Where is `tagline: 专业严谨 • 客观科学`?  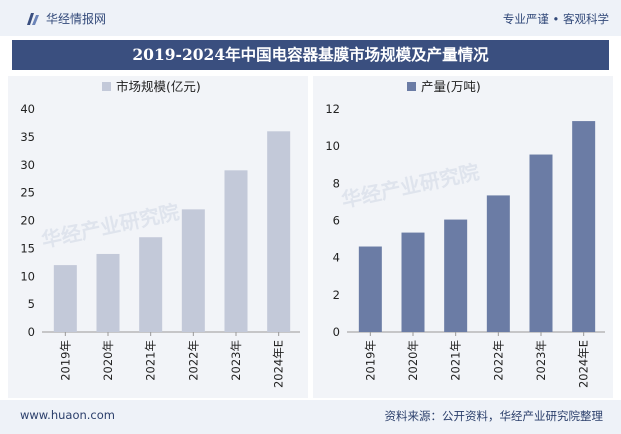 tagline: 专业严谨 • 客观科学 is located at coordinates (555, 19).